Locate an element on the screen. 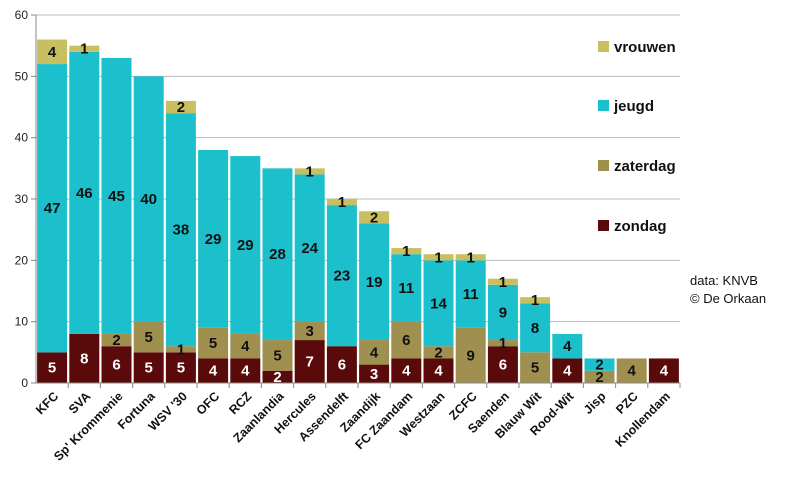 Image resolution: width=800 pixels, height=485 pixels. data-label: 24 is located at coordinates (309, 248).